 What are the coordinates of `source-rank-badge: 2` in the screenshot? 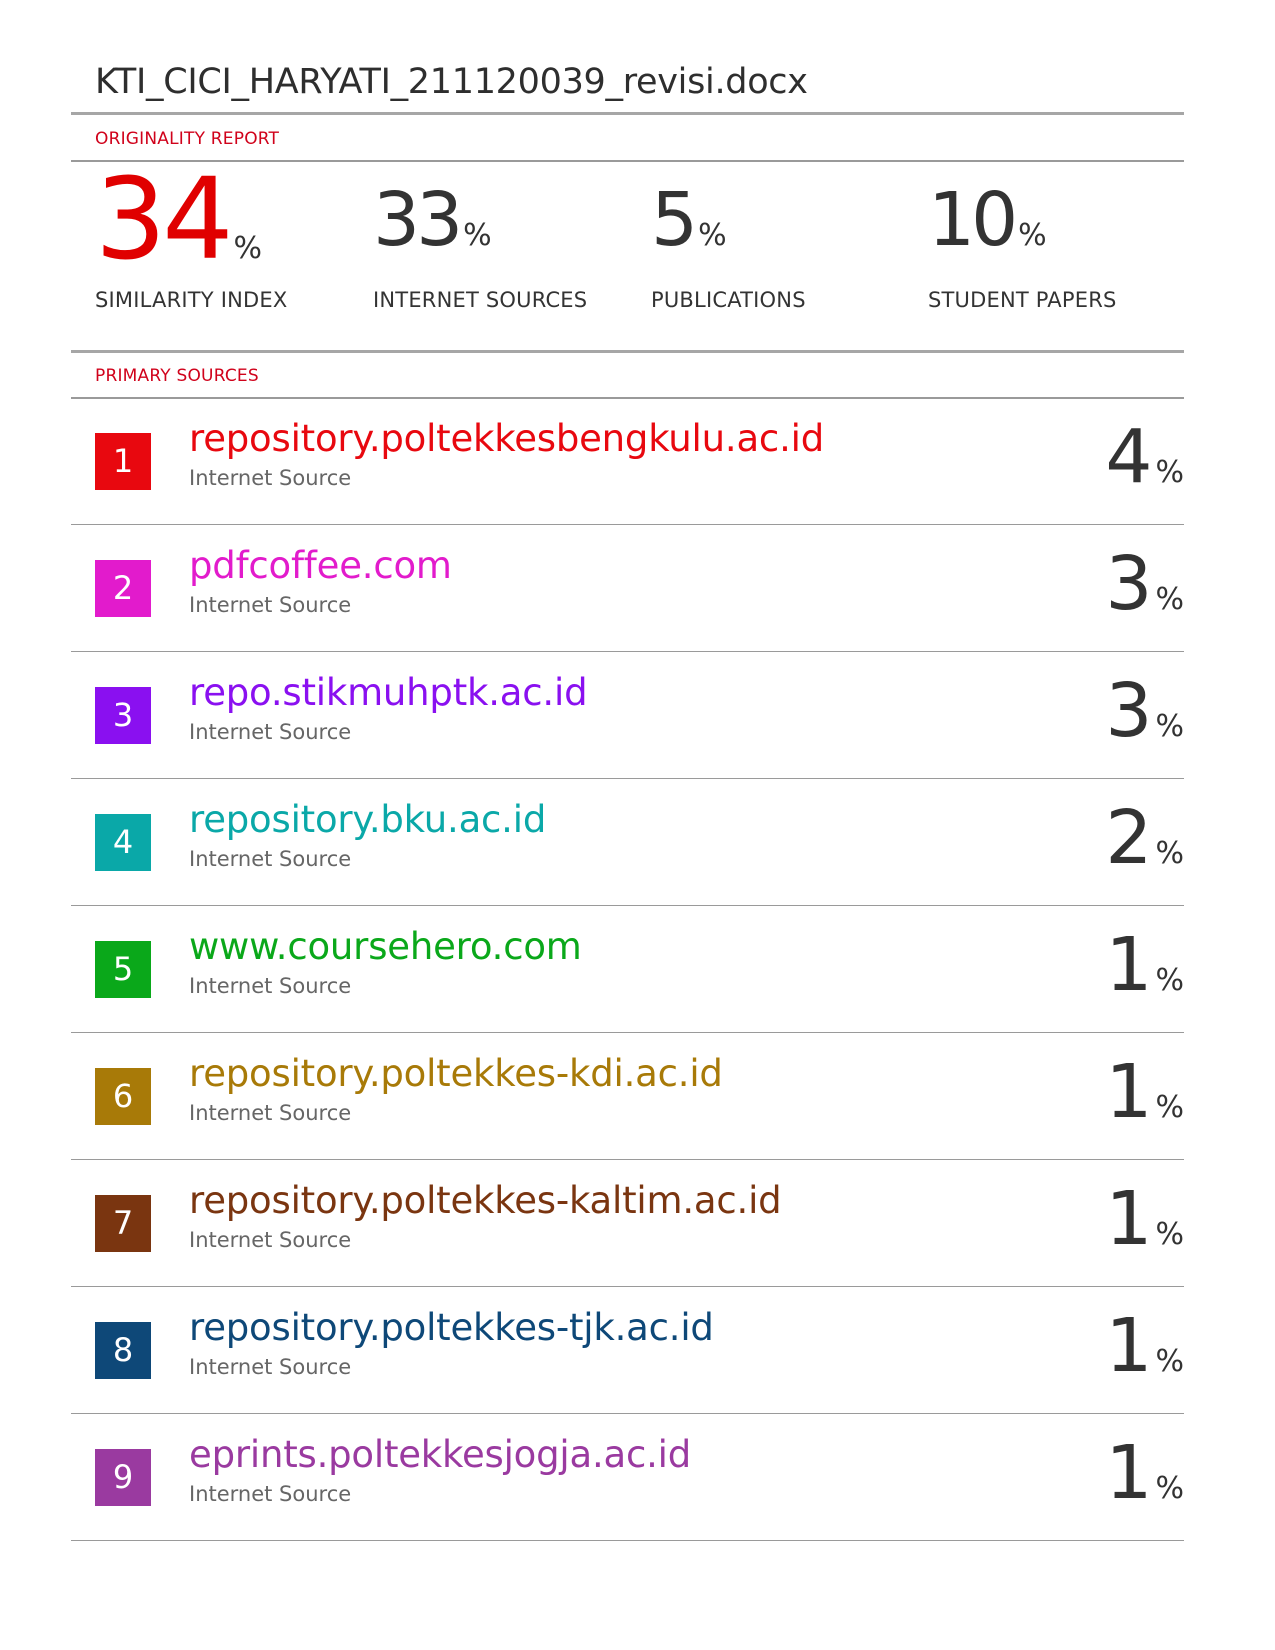 It's located at (123, 588).